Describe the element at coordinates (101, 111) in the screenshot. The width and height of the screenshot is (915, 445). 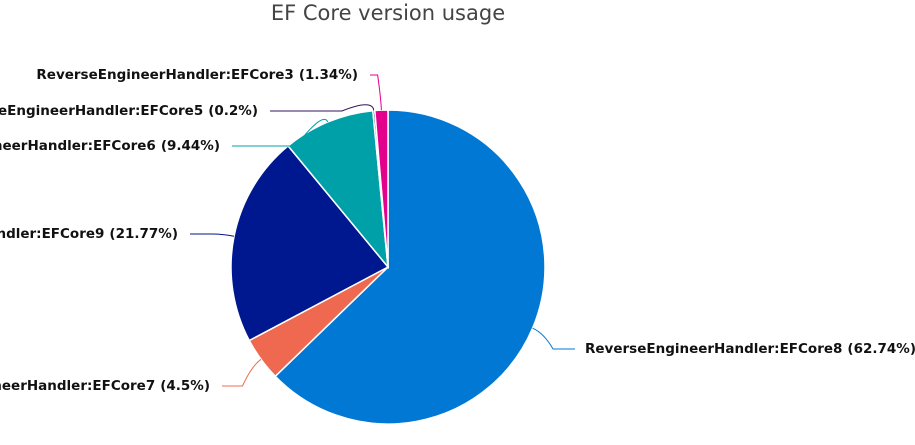
I see `category-label: ReverseEngineerHandler:EFCore5` at that location.